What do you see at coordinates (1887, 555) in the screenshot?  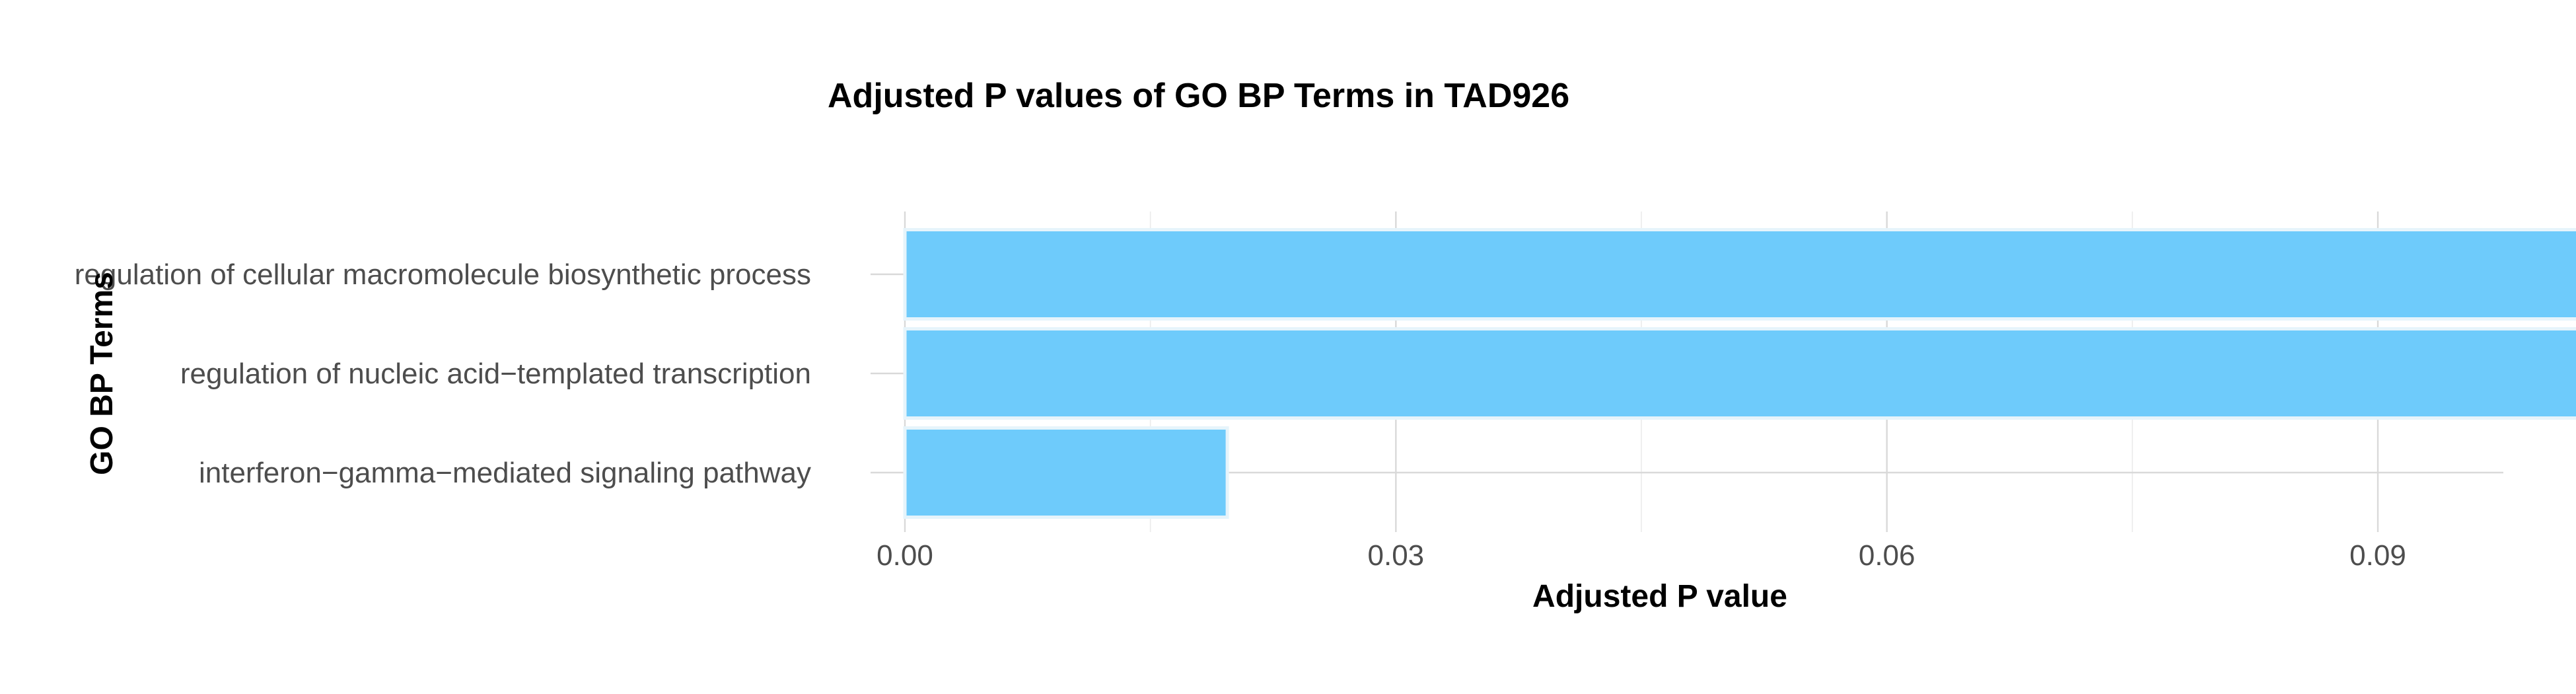 I see `x-tick-label: 0.06` at bounding box center [1887, 555].